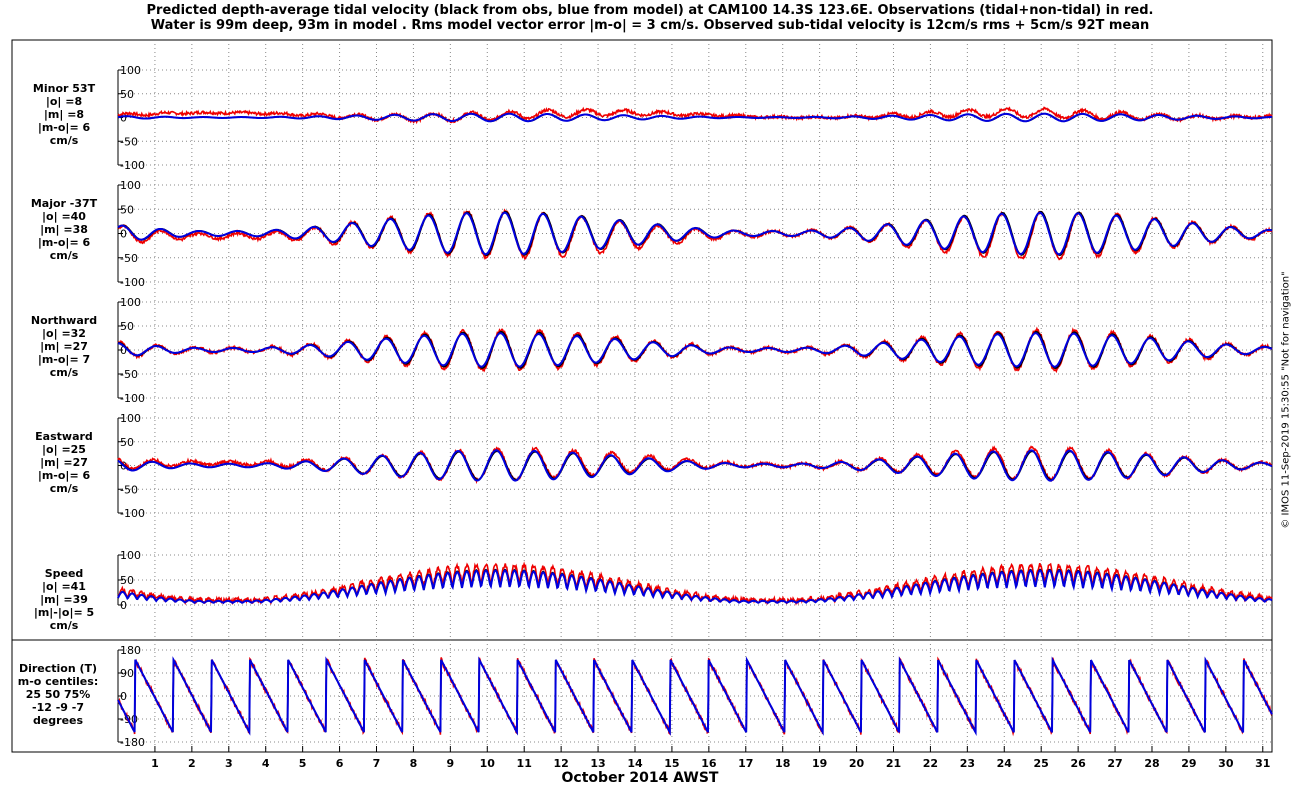 This screenshot has height=800, width=1300. Describe the element at coordinates (1151, 763) in the screenshot. I see `x-tick-label: 28` at that location.